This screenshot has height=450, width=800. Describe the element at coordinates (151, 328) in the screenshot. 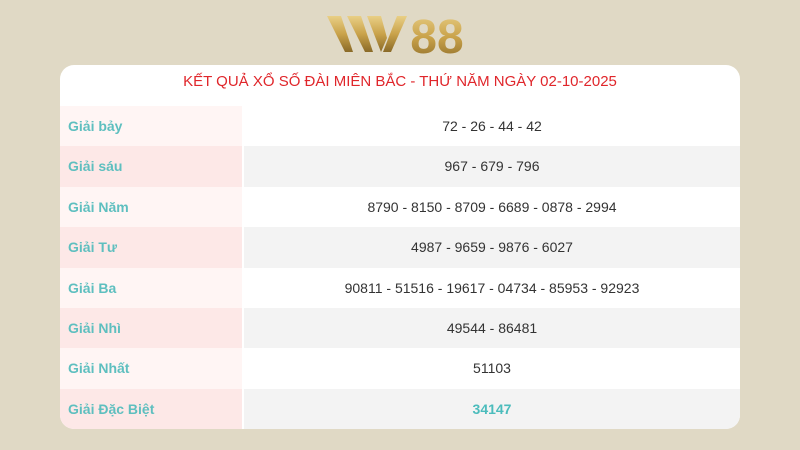

I see `prize-label: Giải Nhì` at that location.